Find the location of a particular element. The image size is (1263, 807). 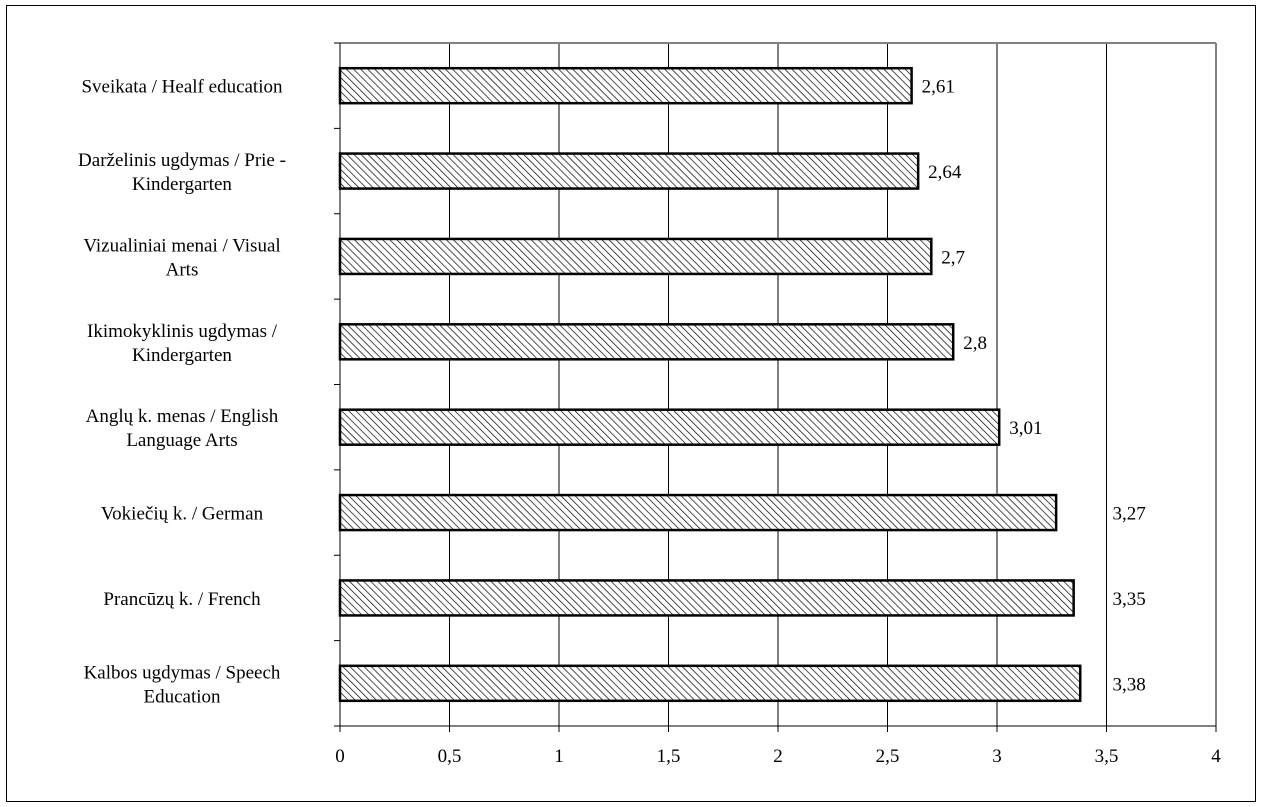

y-tick-label: Vizualiniai menai / Visual is located at coordinates (181, 245).